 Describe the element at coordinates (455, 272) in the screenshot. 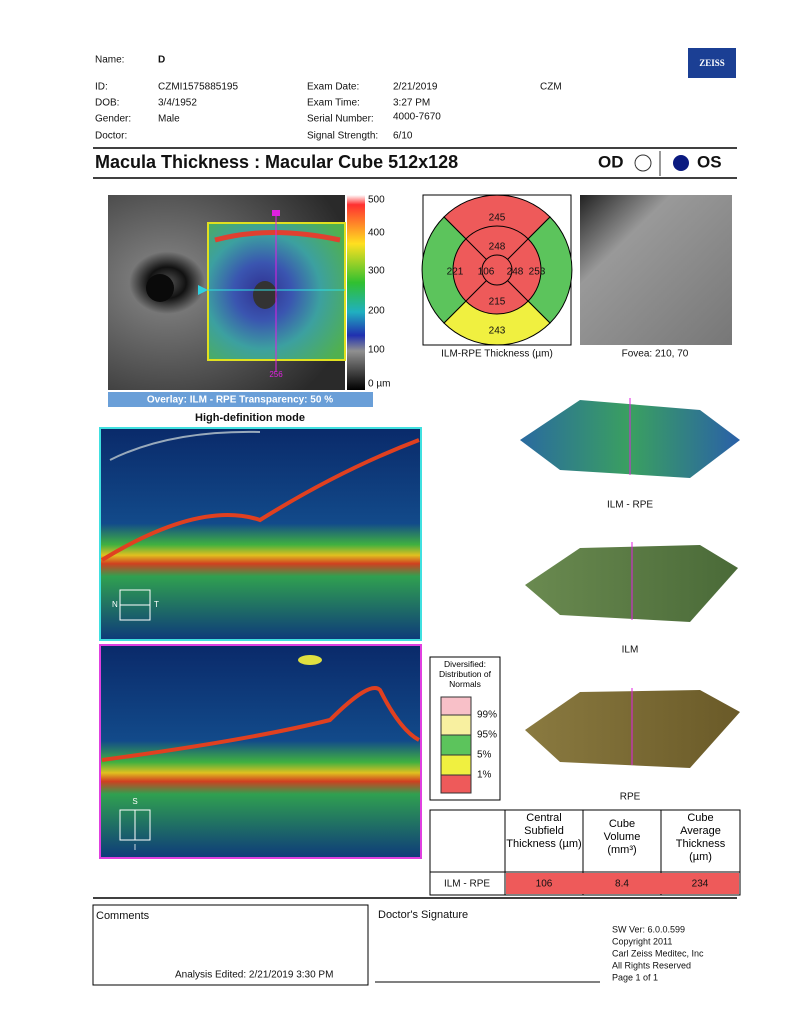

I see `grid-value: 221` at that location.